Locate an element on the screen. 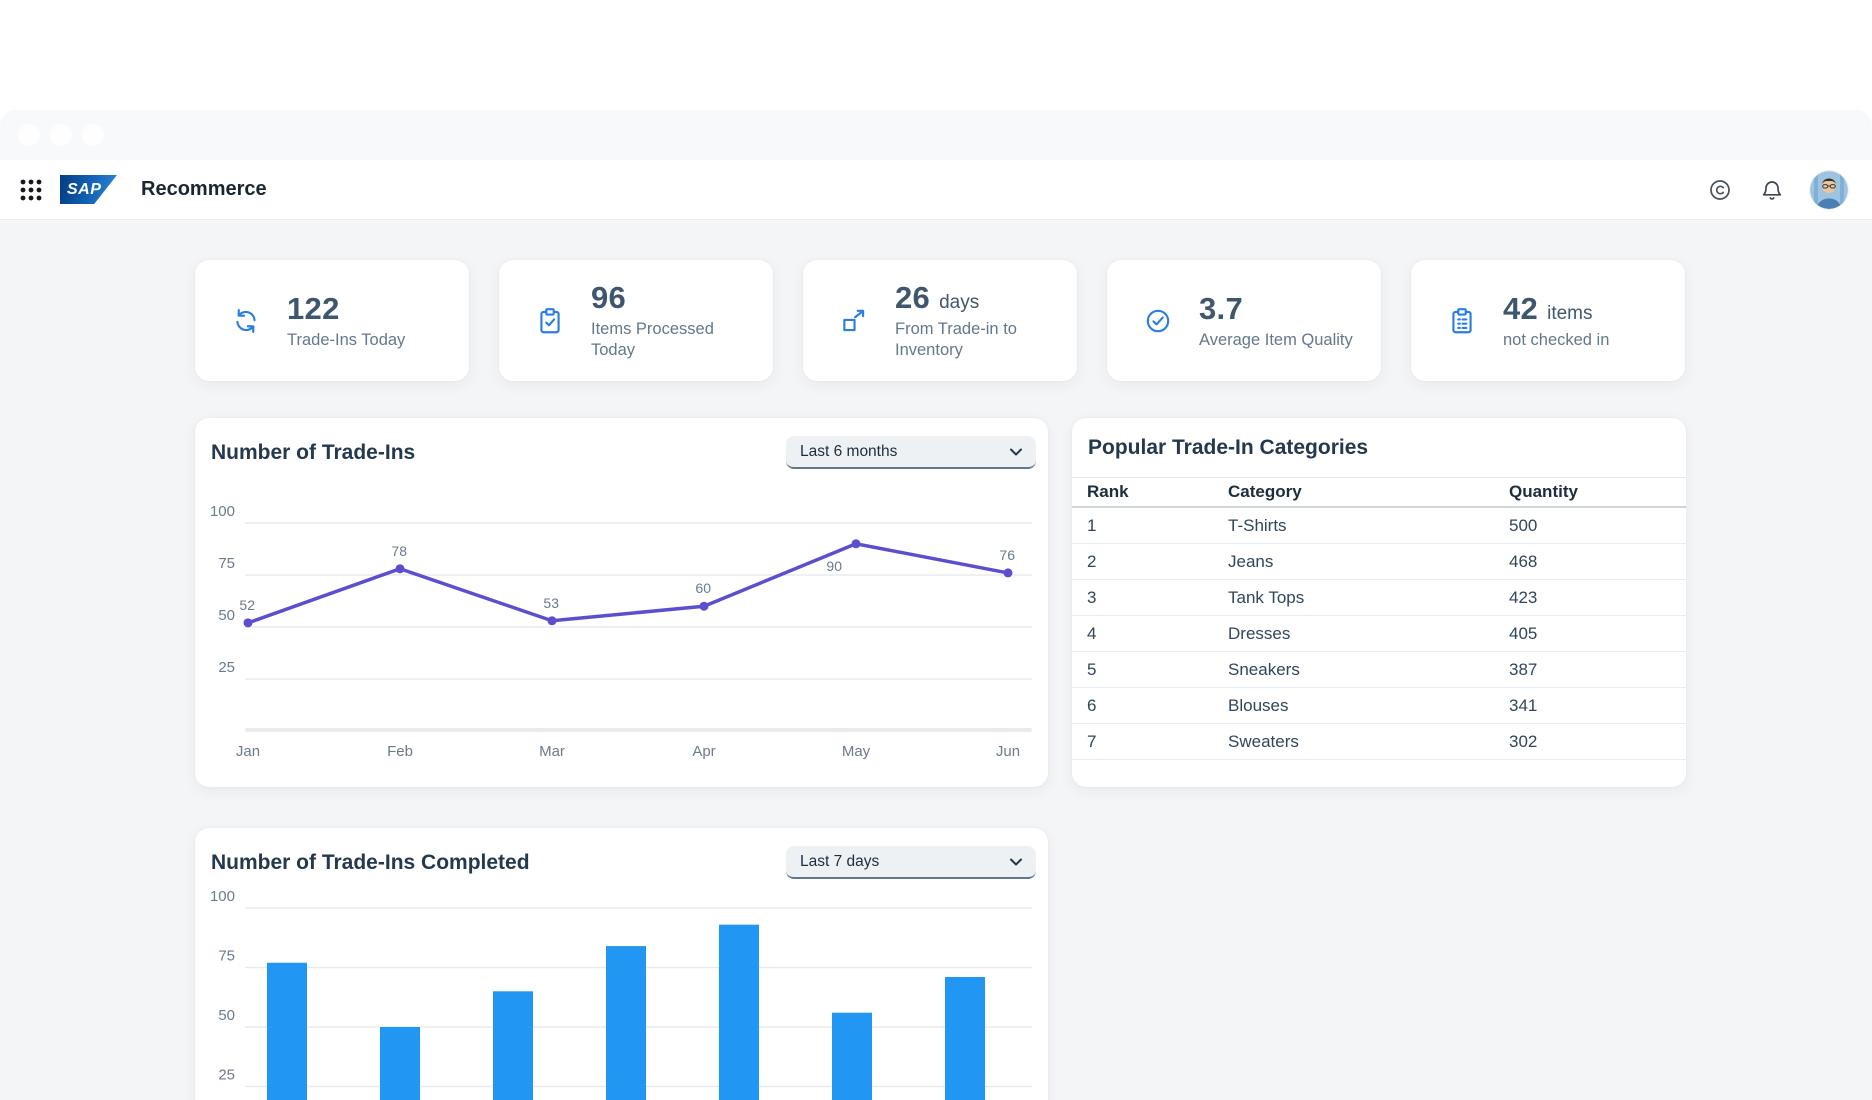 The height and width of the screenshot is (1100, 1872). cell-category: T-Shirts is located at coordinates (1257, 525).